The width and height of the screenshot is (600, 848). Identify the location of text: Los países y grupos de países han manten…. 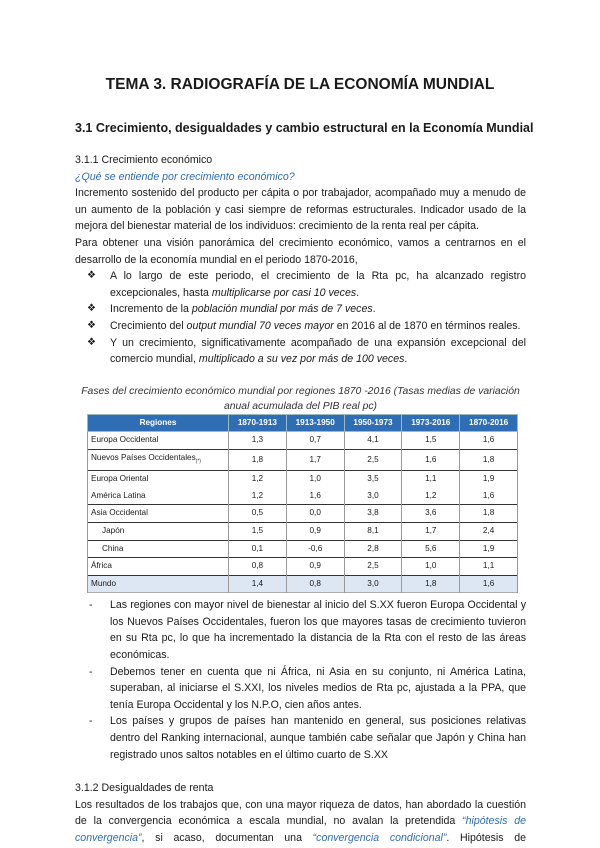
(318, 738).